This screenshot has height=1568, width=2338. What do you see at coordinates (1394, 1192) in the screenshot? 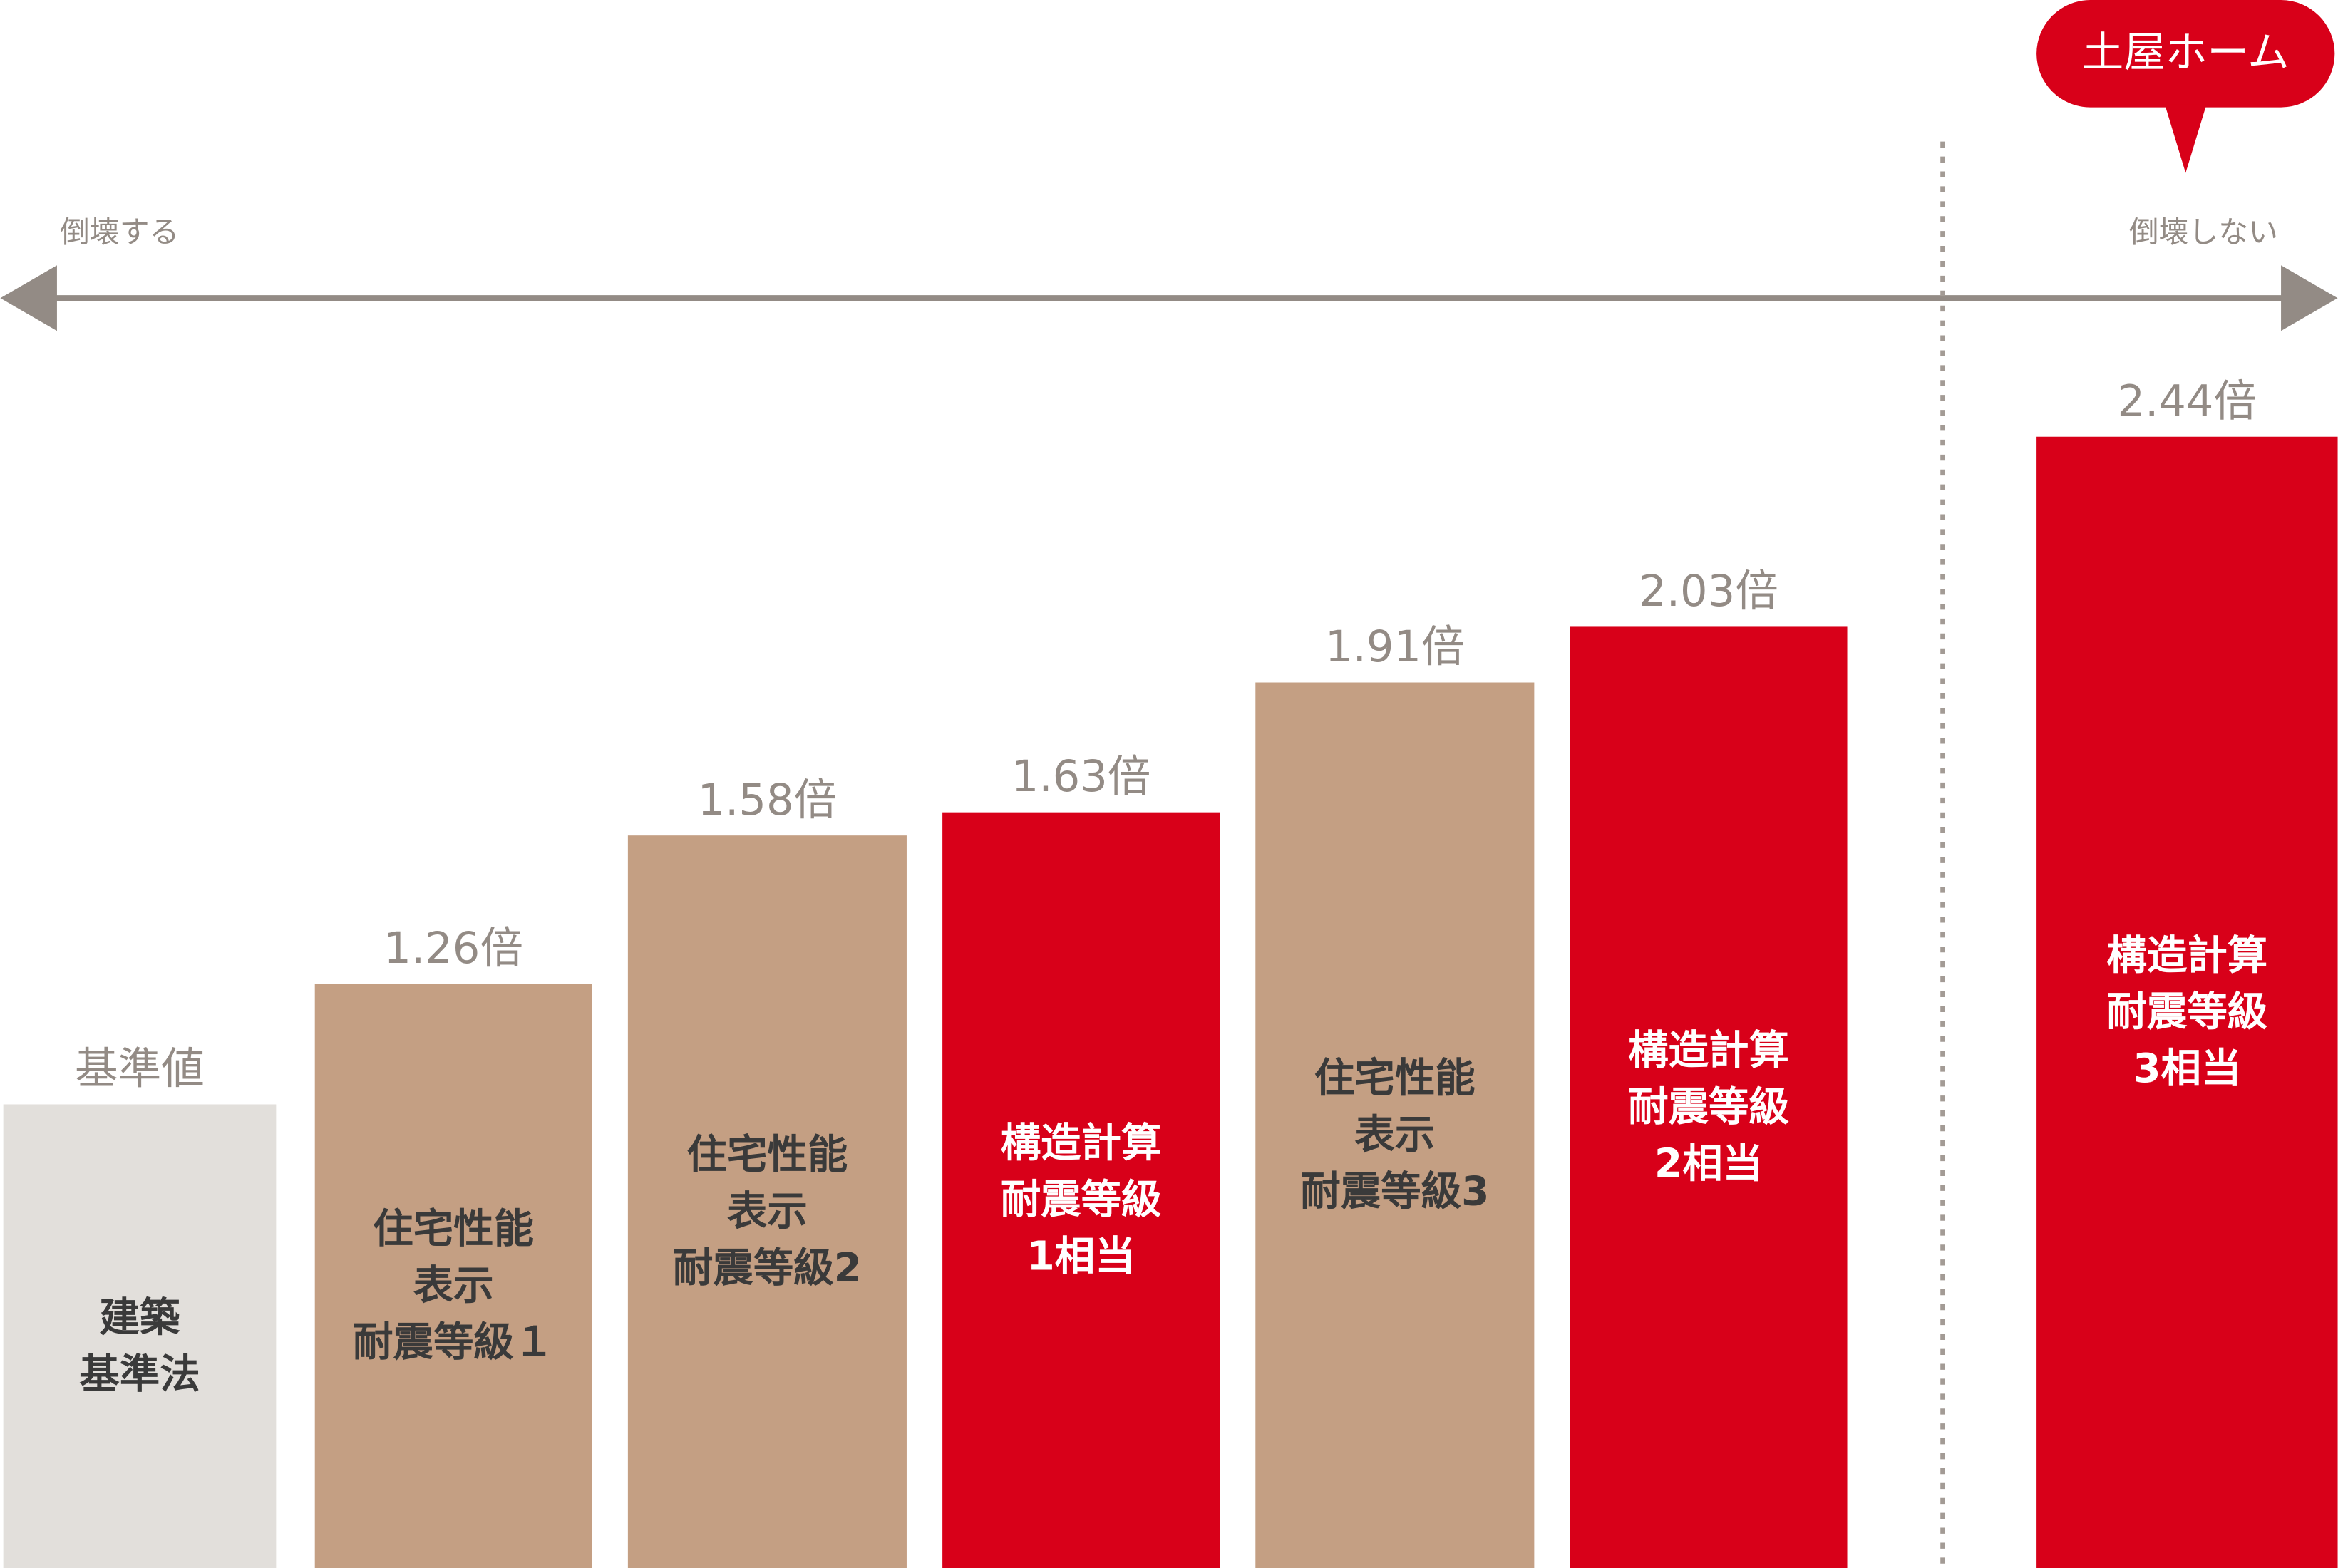
I see `category-label: 耐震等級3` at bounding box center [1394, 1192].